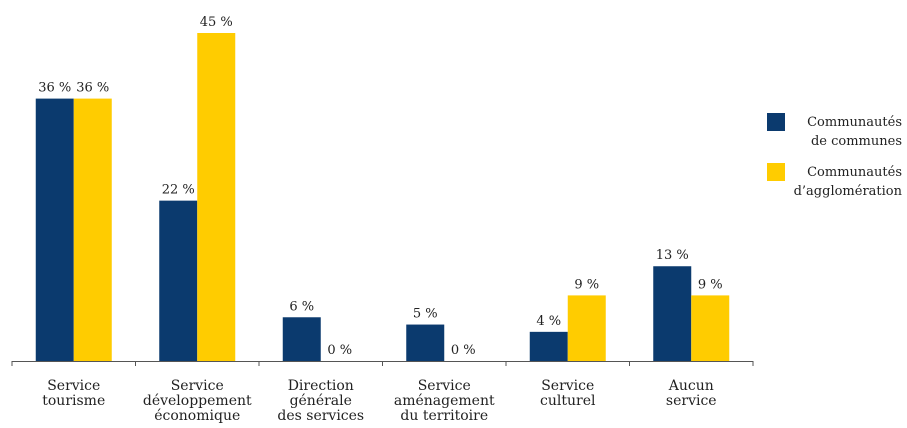 The image size is (907, 428). What do you see at coordinates (854, 132) in the screenshot?
I see `legend-label-communes: Communautés de communes` at bounding box center [854, 132].